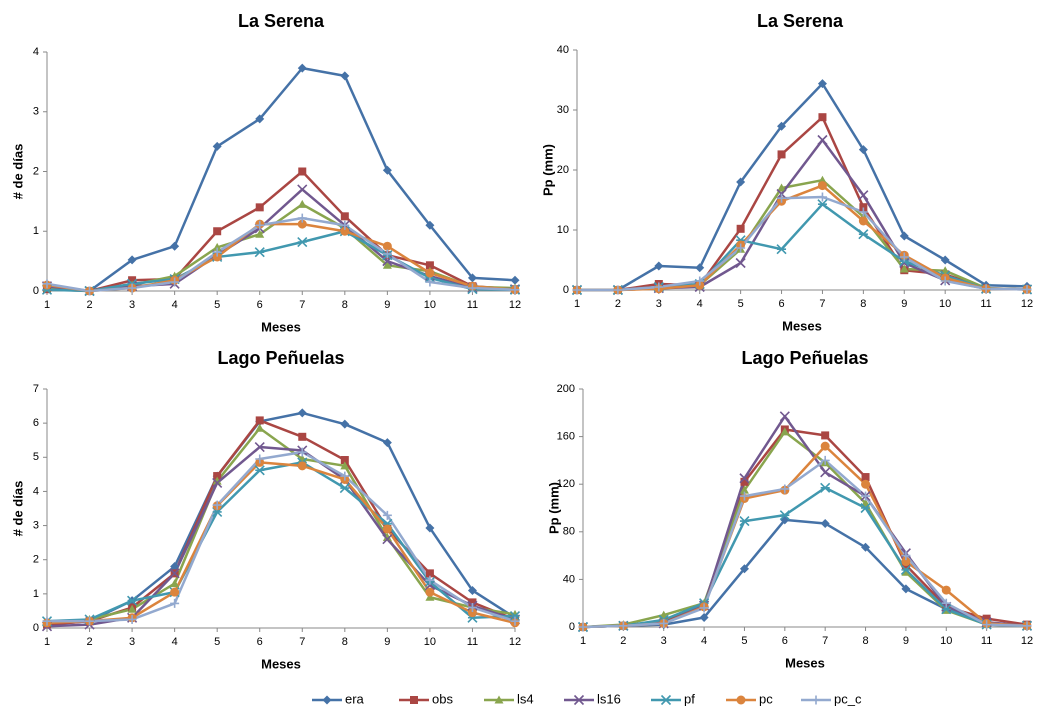  I want to click on y-tick-label: 20, so click(563, 170).